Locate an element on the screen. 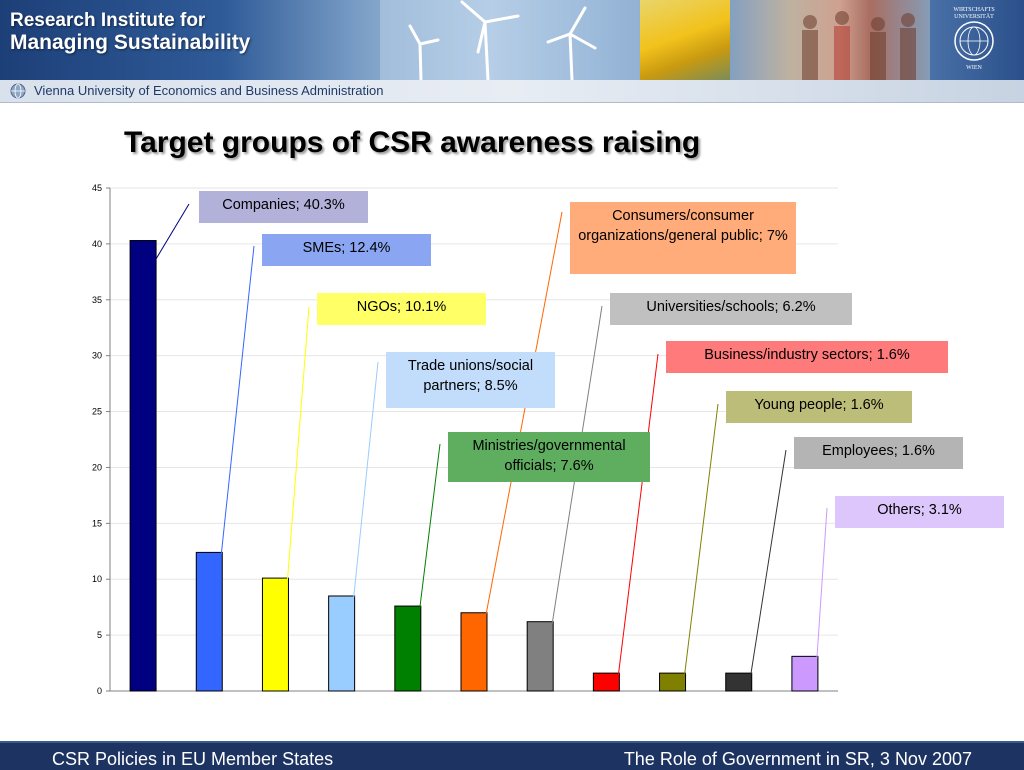 This screenshot has width=1024, height=770. institute-name-line1: Research Institute for is located at coordinates (108, 20).